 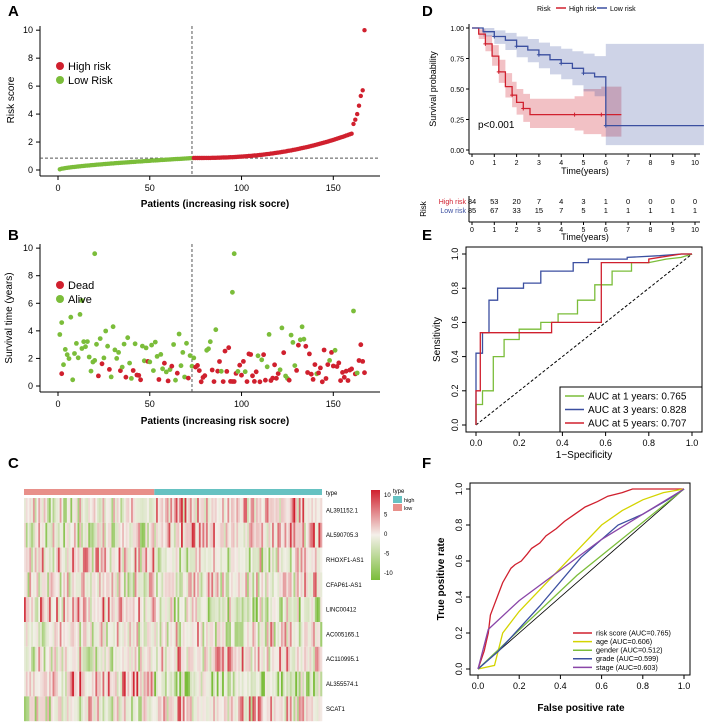 What do you see at coordinates (455, 254) in the screenshot?
I see `e-y-tick-label: 1.0` at bounding box center [455, 254].